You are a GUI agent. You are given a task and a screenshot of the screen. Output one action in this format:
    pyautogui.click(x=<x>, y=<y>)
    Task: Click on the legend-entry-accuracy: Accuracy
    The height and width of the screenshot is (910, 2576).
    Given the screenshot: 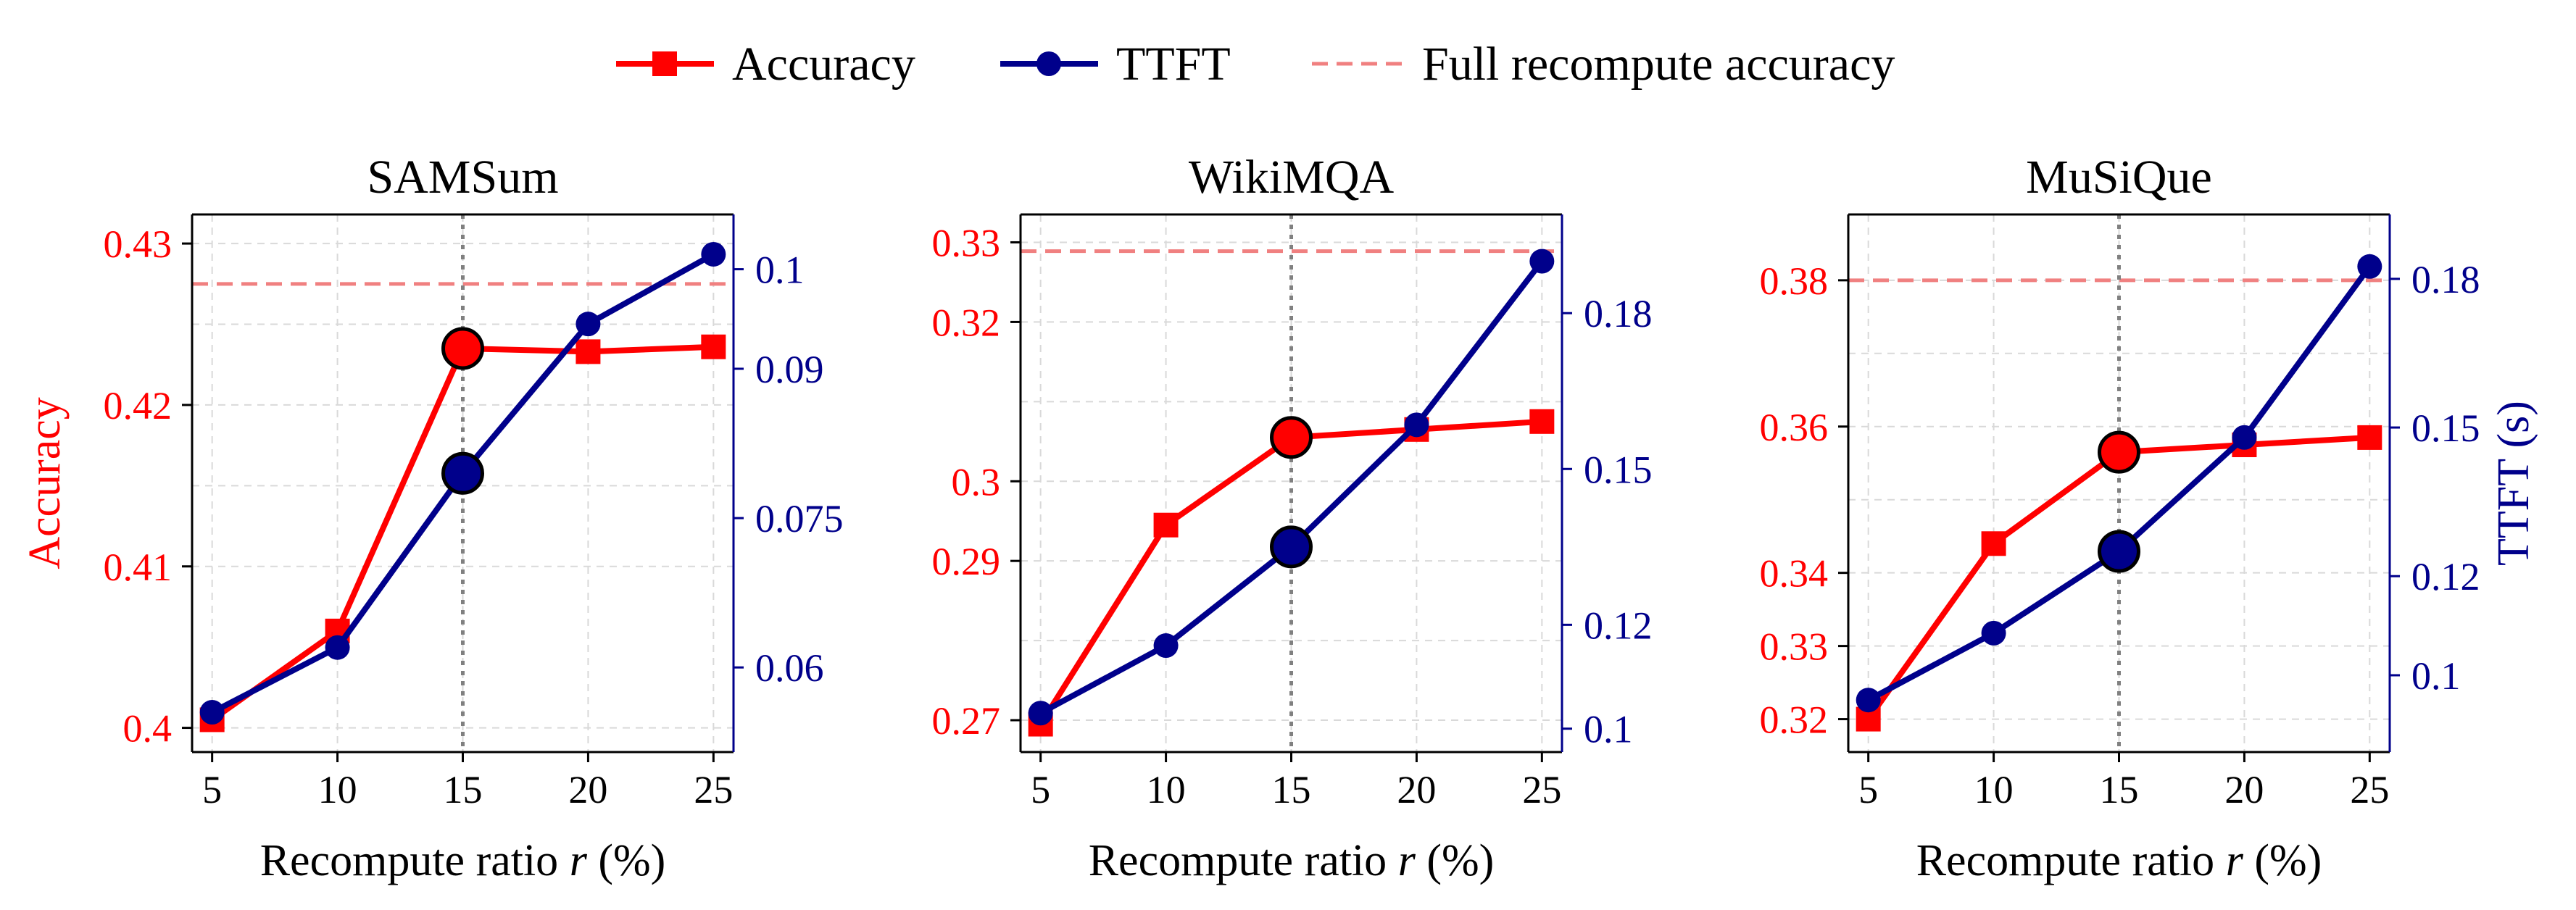 What is the action you would take?
    pyautogui.click(x=765, y=64)
    